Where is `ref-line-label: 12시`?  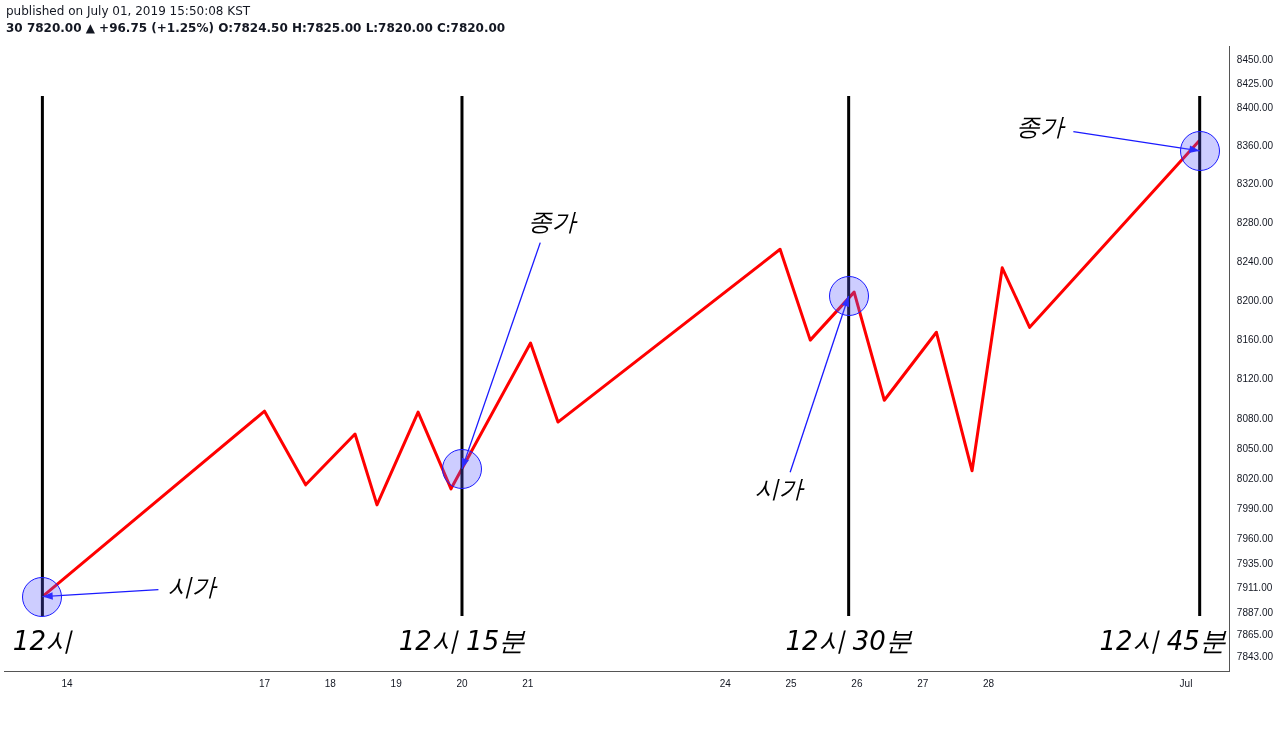
ref-line-label: 12시 is located at coordinates (42, 640).